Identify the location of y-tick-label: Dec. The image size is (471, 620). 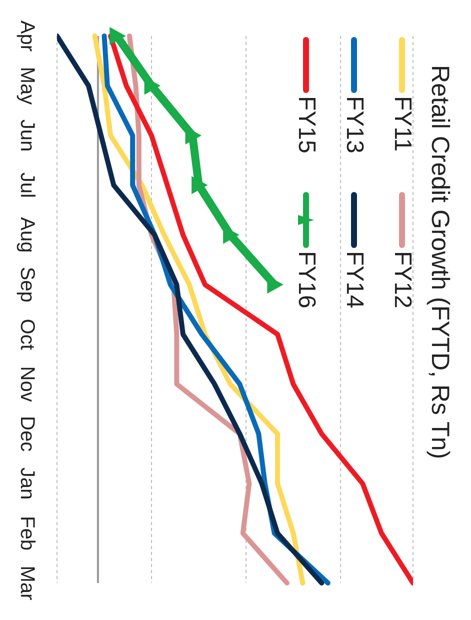
(27, 434).